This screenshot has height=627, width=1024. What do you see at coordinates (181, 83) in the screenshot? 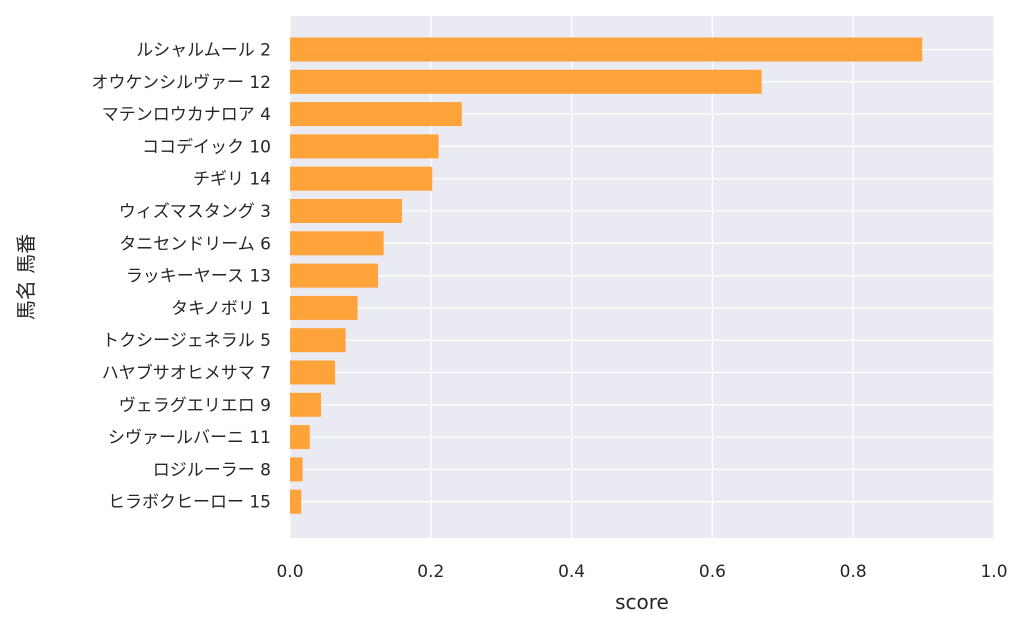
I see `y-tick-label: オウケンシルヴァー 12` at bounding box center [181, 83].